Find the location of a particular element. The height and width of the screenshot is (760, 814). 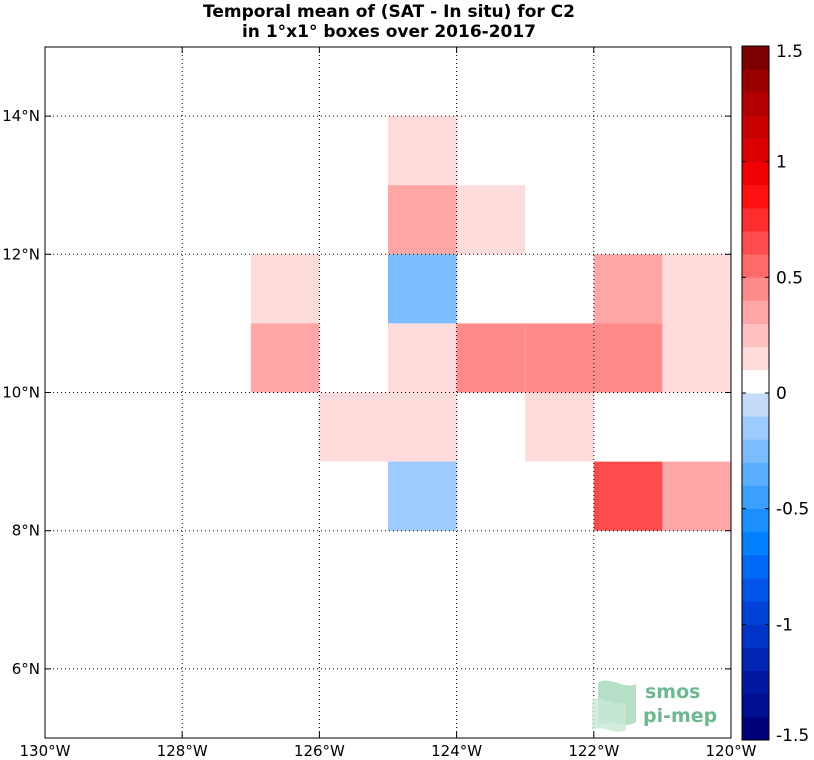

colorbar-tick-label-2: 0.5 is located at coordinates (789, 278).